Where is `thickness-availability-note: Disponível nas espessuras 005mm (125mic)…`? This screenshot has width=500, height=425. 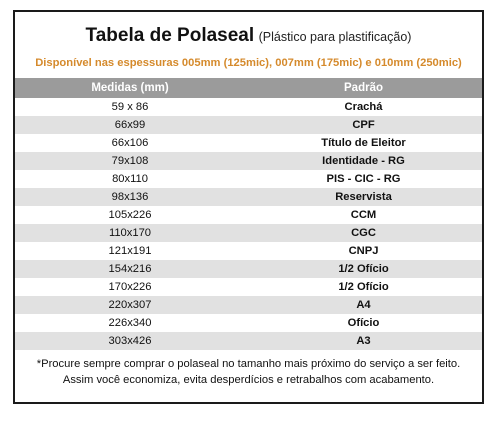 thickness-availability-note: Disponível nas espessuras 005mm (125mic)… is located at coordinates (248, 63).